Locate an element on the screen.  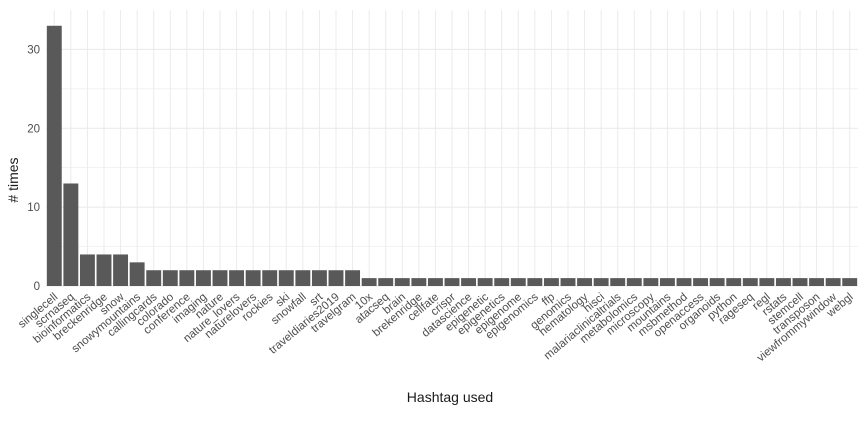
bar-mountains is located at coordinates (667, 282).